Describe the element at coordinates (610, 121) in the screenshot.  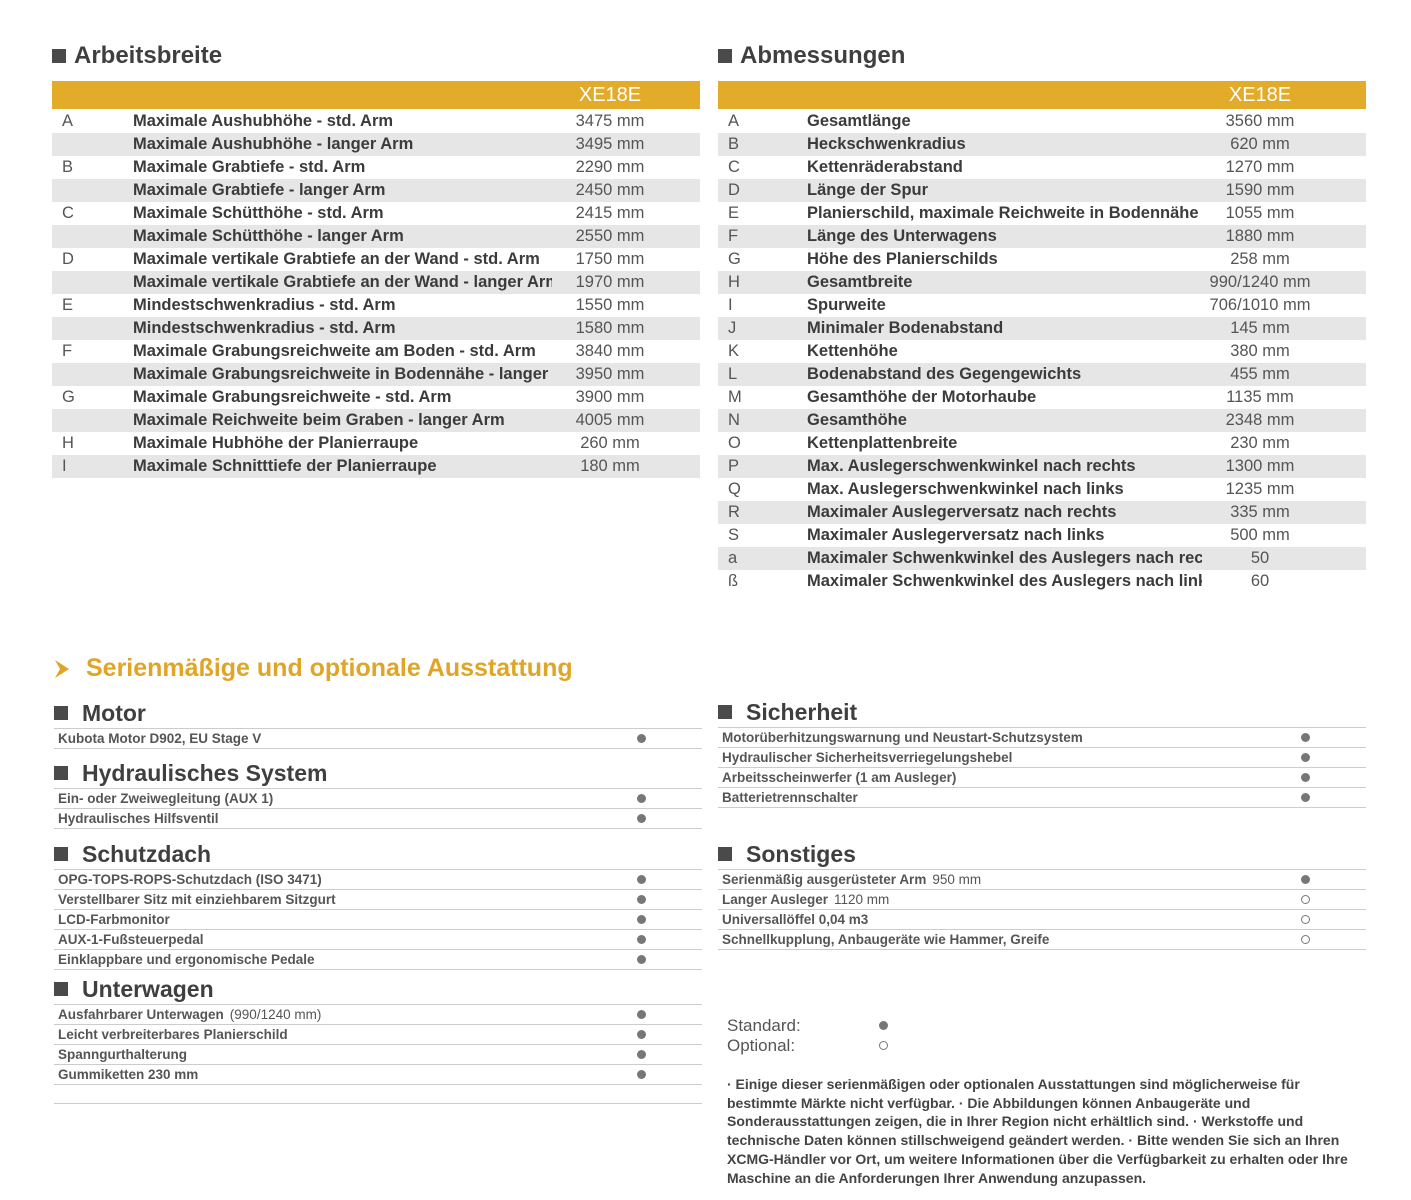
I see `row-value: 3475 mm` at that location.